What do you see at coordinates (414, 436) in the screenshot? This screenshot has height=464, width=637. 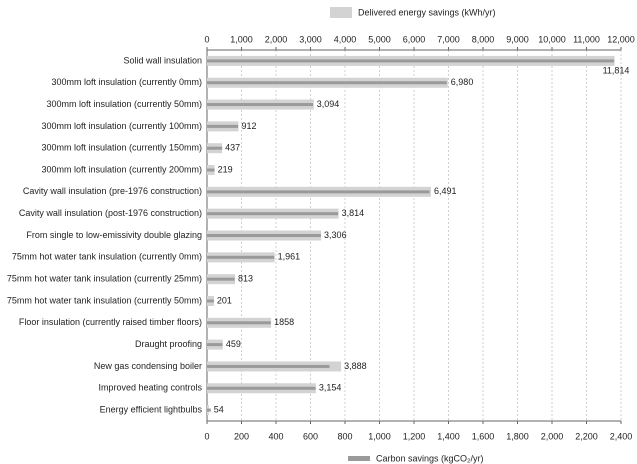 I see `x2ticks-label: 1,200` at bounding box center [414, 436].